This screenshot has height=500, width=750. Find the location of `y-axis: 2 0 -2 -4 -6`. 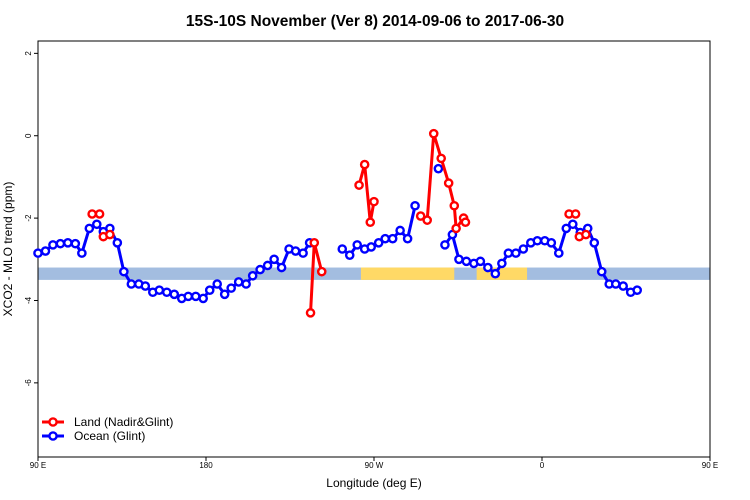

y-axis: 2 0 -2 -4 -6 is located at coordinates (31, 219).